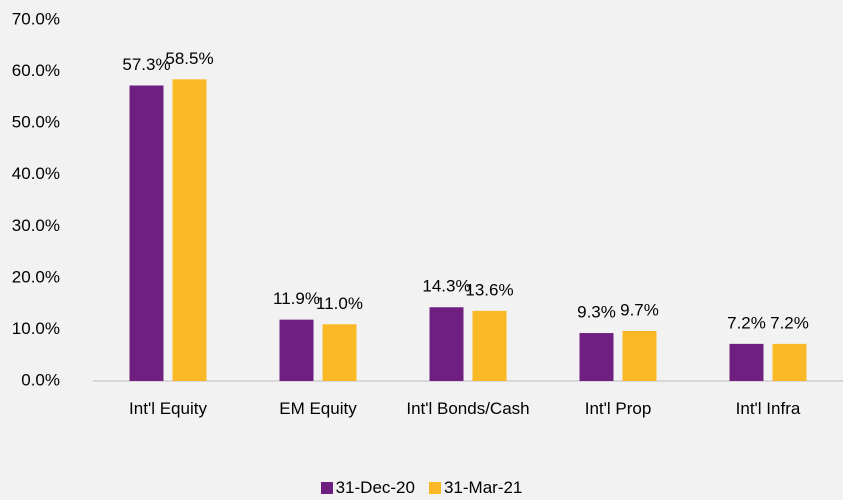  Describe the element at coordinates (36, 122) in the screenshot. I see `y-tick-label: 50.0%` at that location.